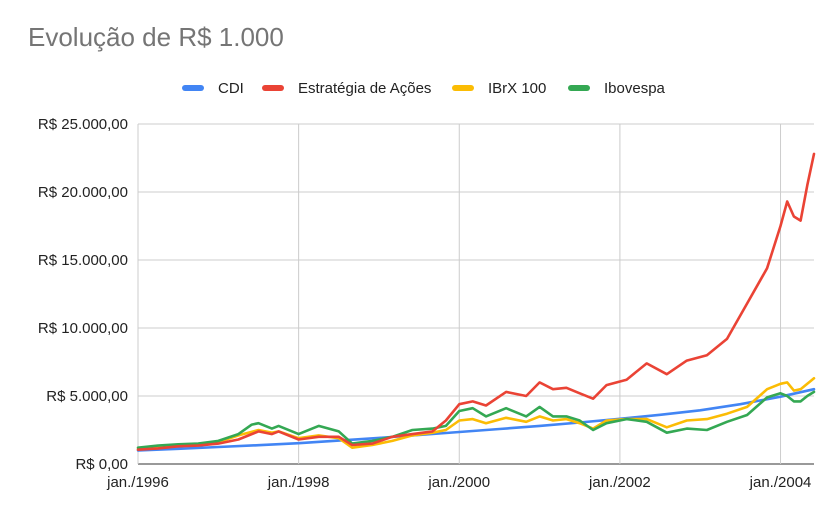 The height and width of the screenshot is (520, 840). Describe the element at coordinates (83, 328) in the screenshot. I see `y-tick-label: R$ 10.000,00` at that location.